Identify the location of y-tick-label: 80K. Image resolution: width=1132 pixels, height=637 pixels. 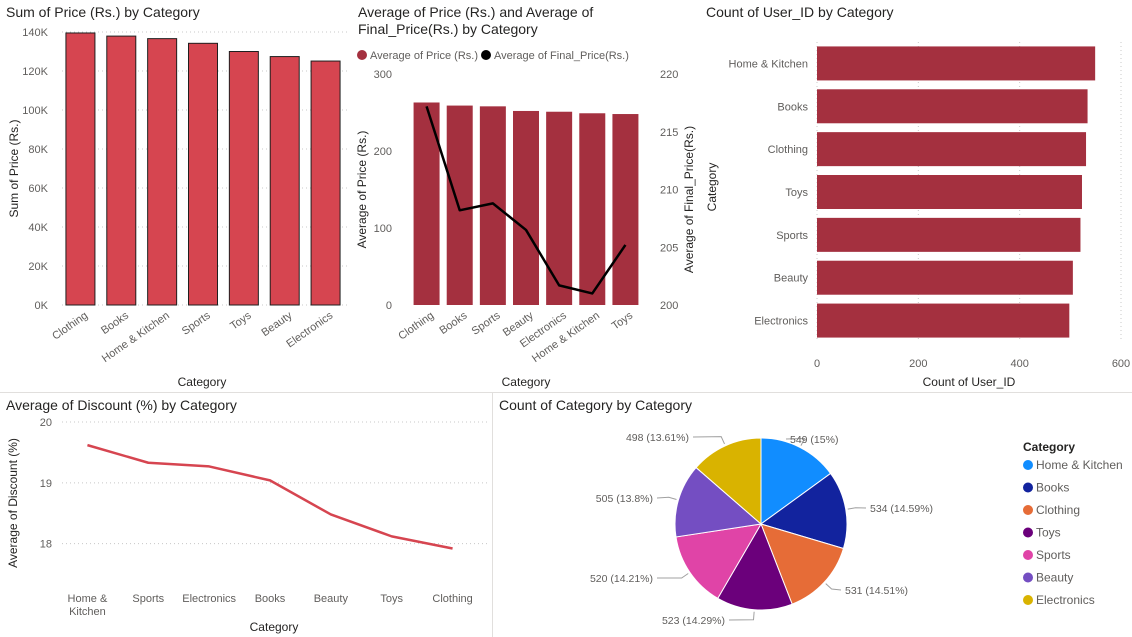
(38, 150).